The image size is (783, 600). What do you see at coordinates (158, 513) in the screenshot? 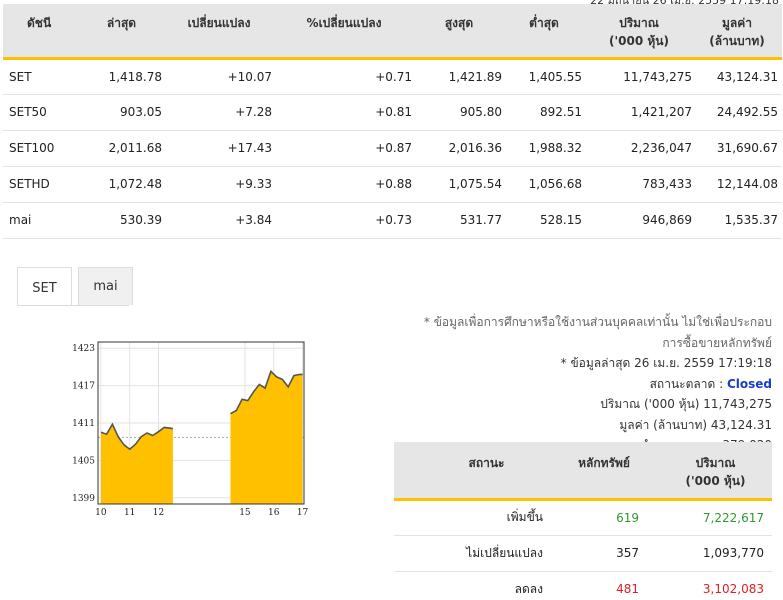
I see `chart-x-tick-label: 12` at bounding box center [158, 513].